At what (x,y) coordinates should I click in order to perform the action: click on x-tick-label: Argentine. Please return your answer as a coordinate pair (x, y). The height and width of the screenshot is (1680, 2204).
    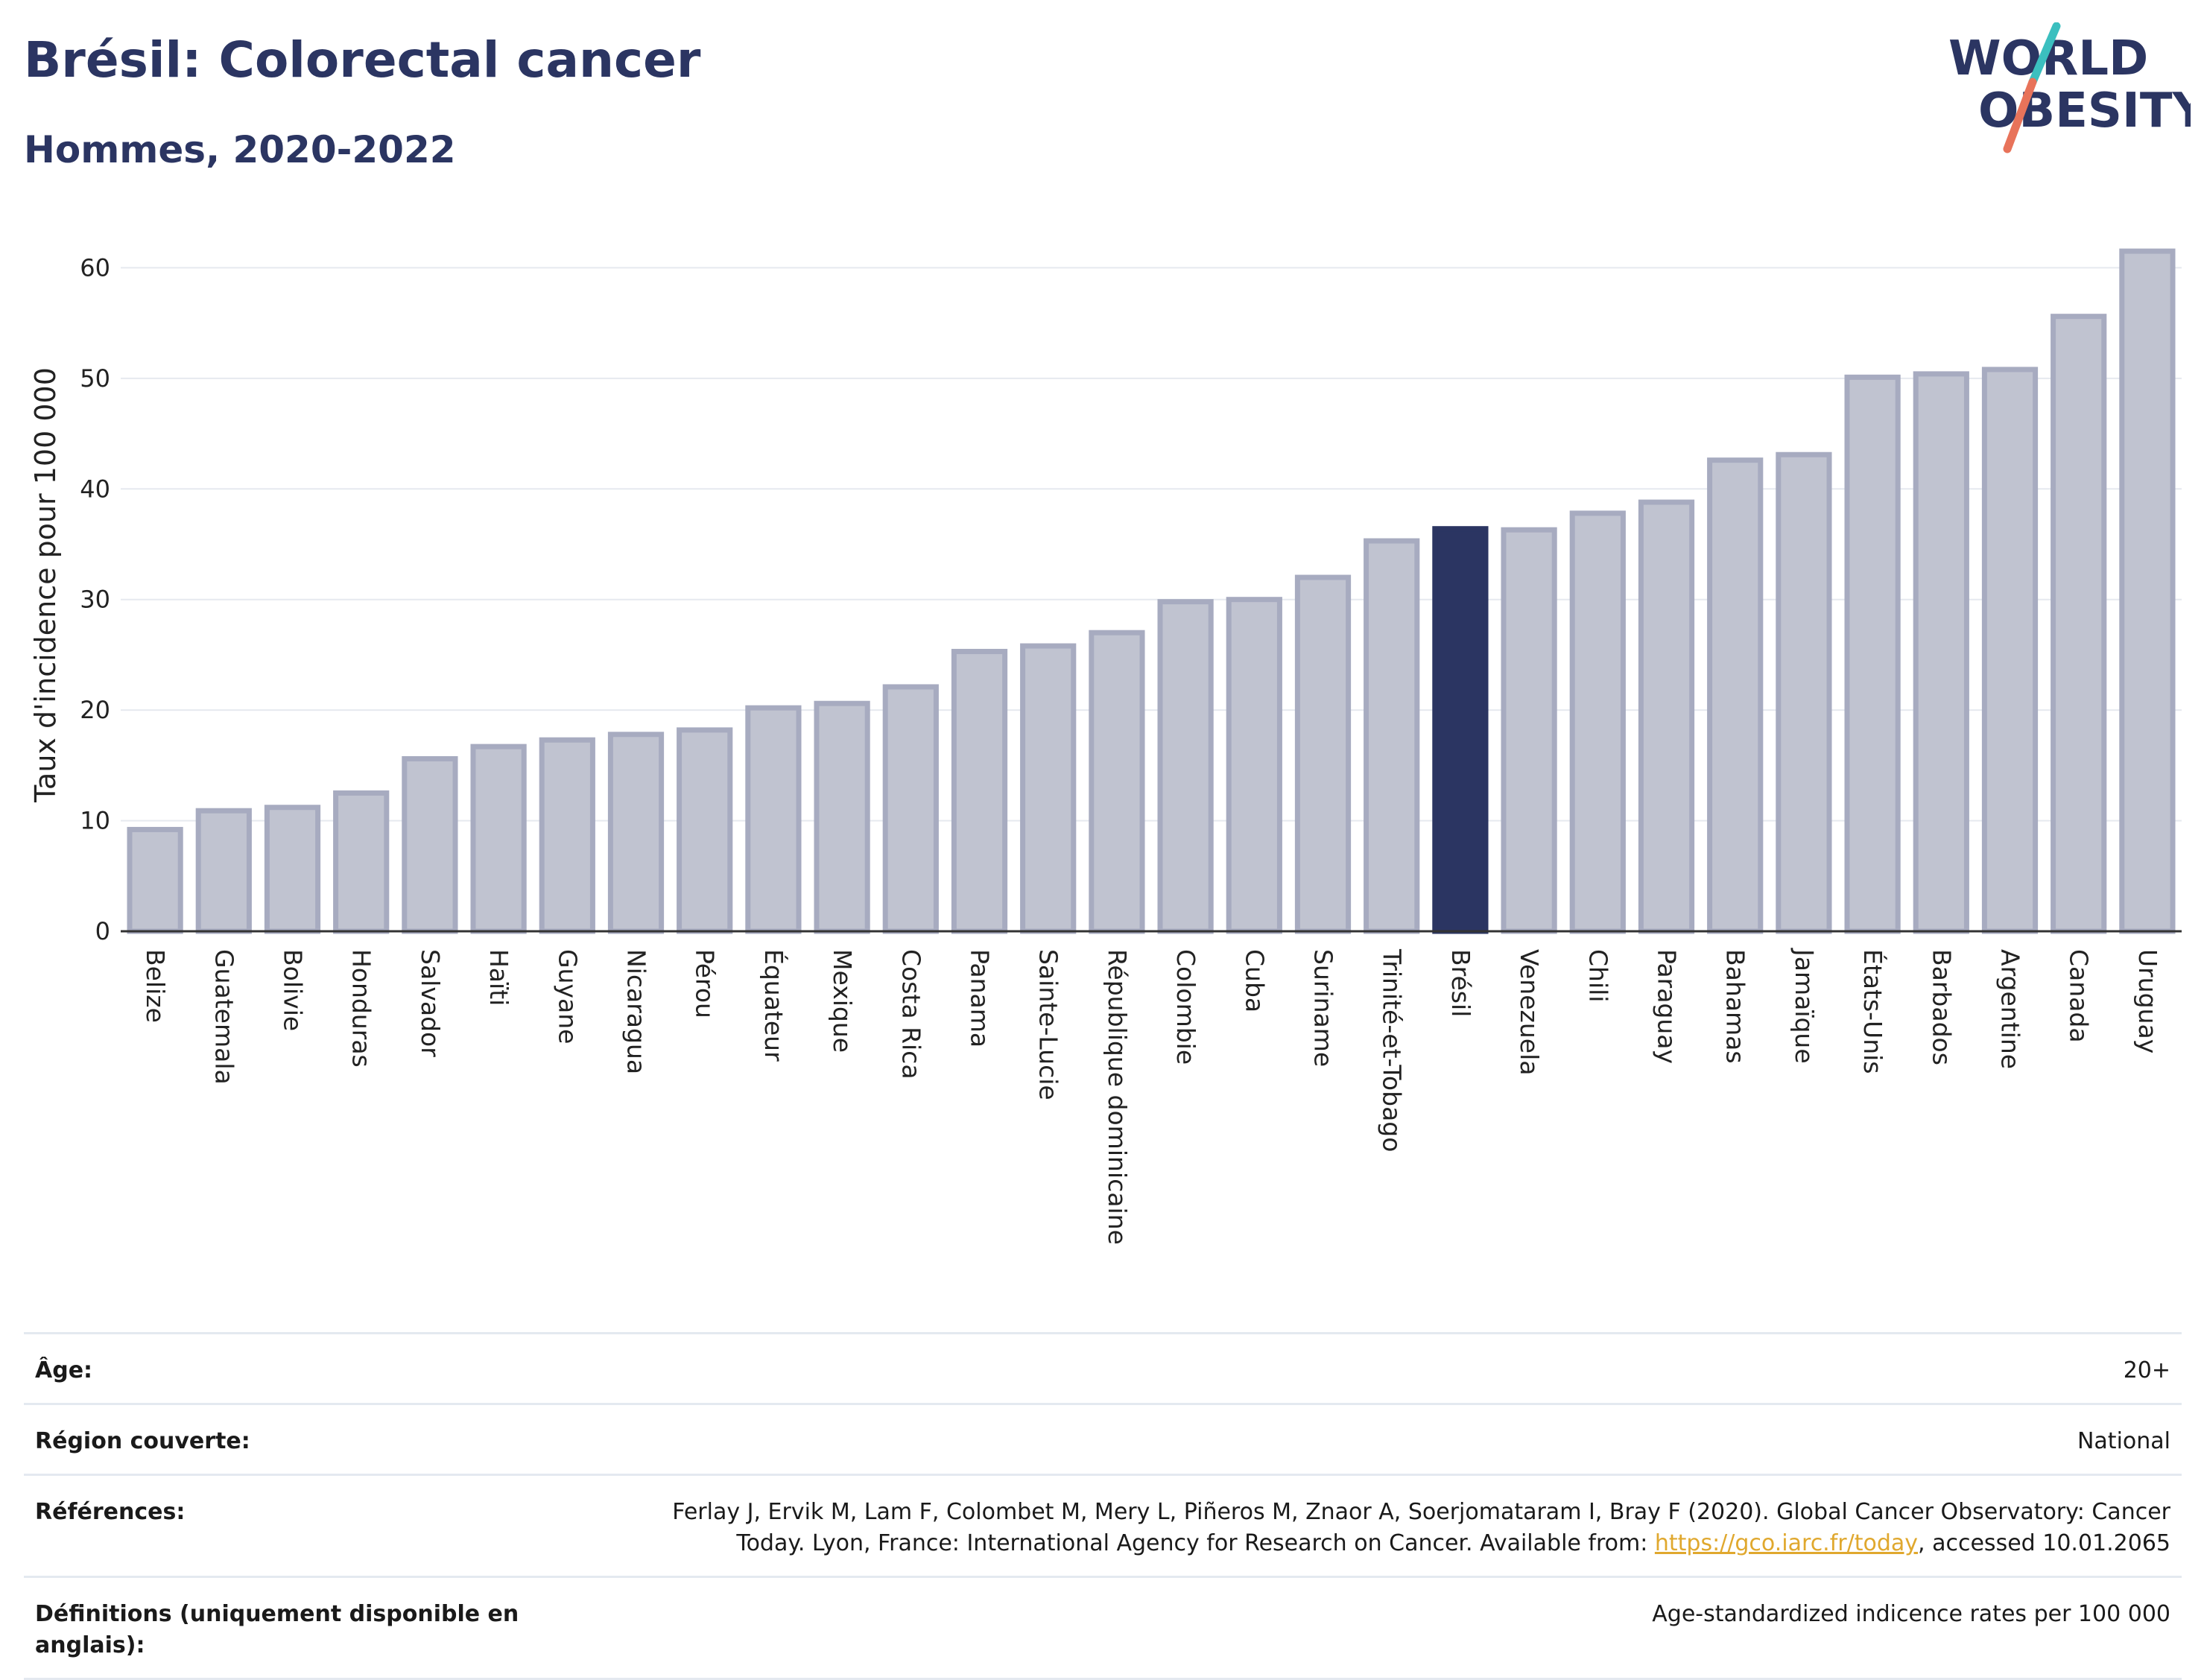
    Looking at the image, I should click on (2010, 1009).